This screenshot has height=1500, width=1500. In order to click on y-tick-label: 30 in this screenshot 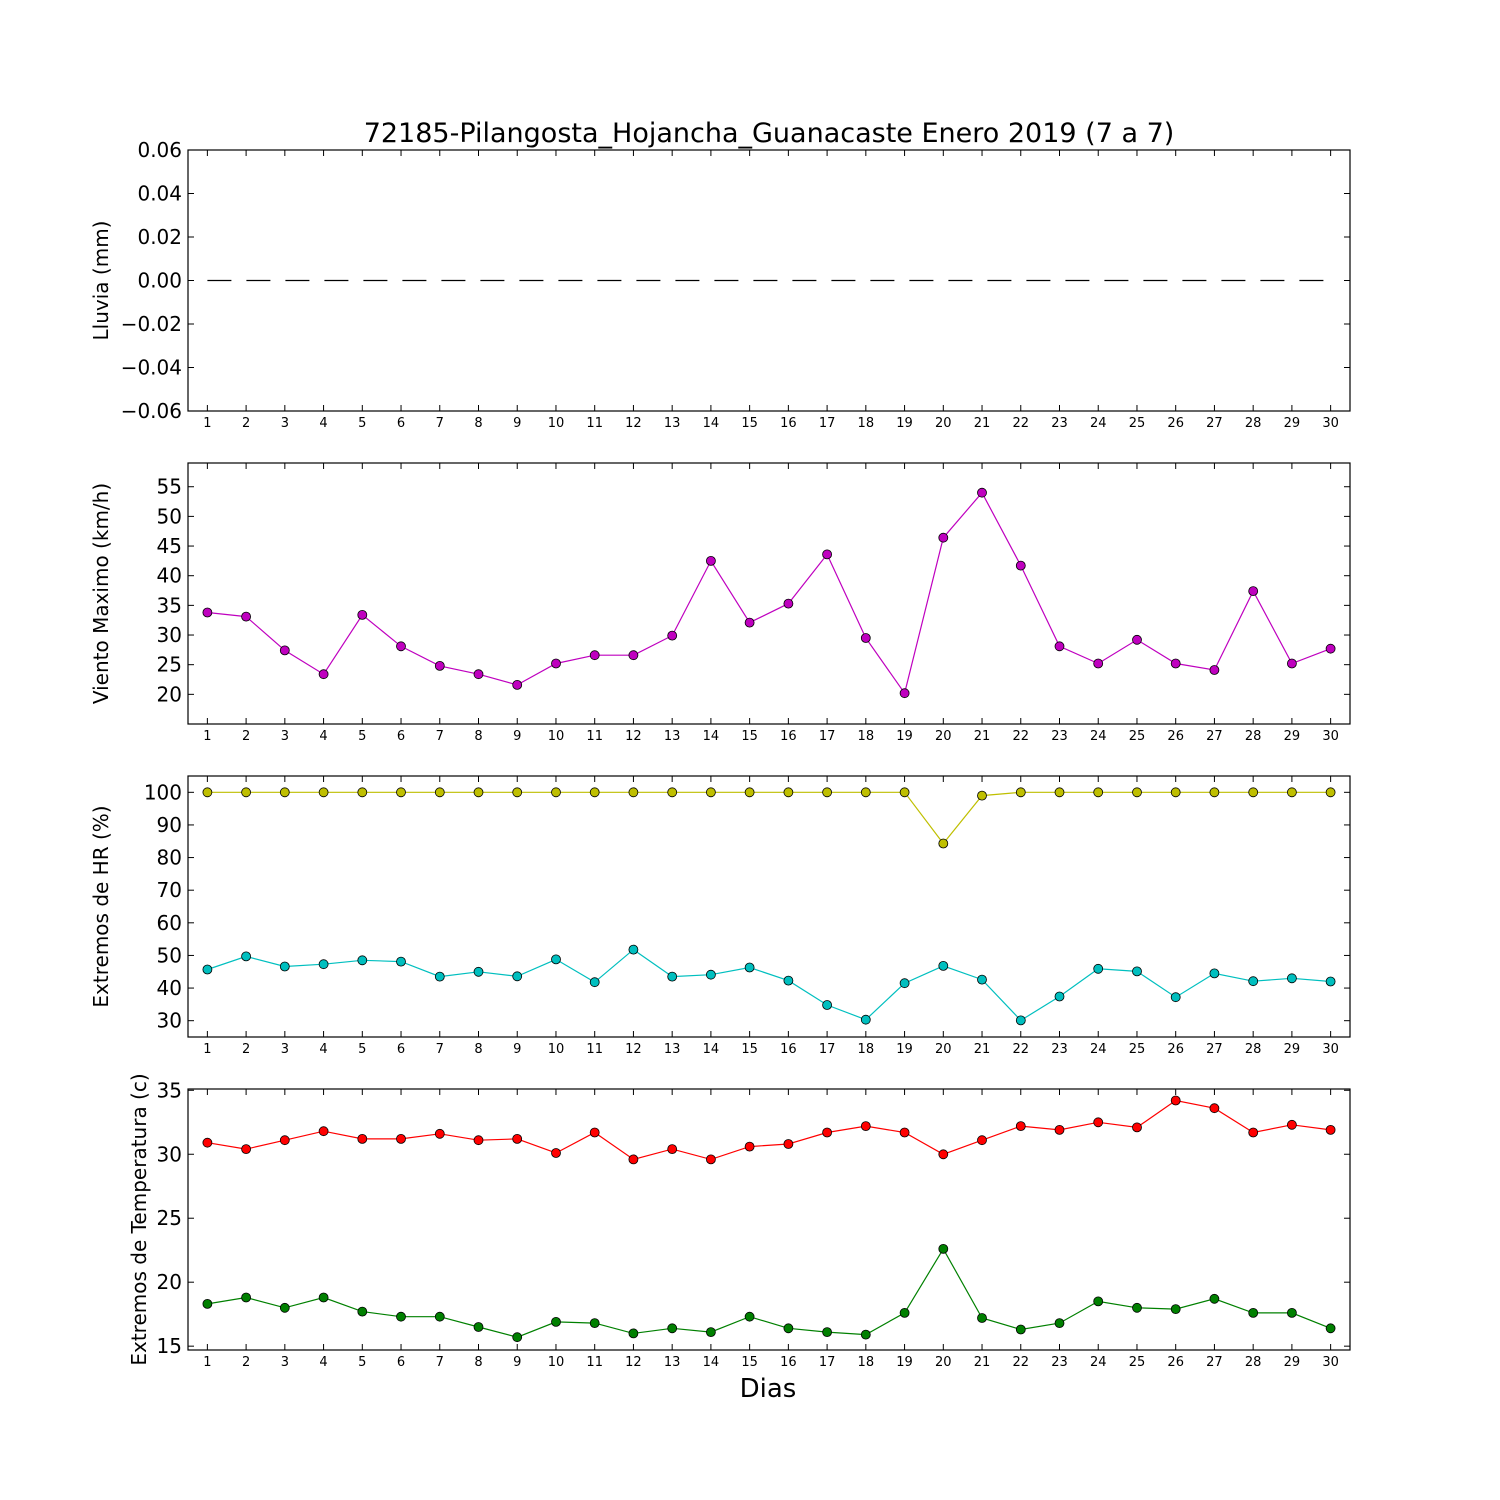, I will do `click(169, 1154)`.